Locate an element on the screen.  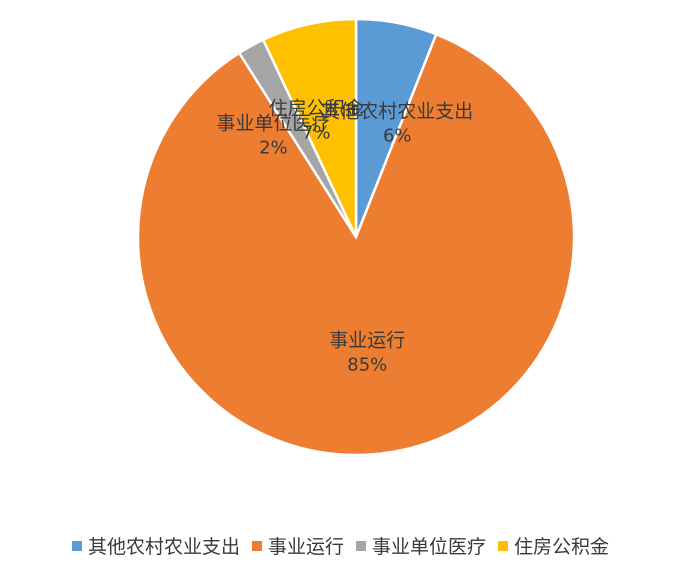
legend: 其他农村农业支出 事业运行 事业单位医疗 住房公积金 is located at coordinates (340, 545).